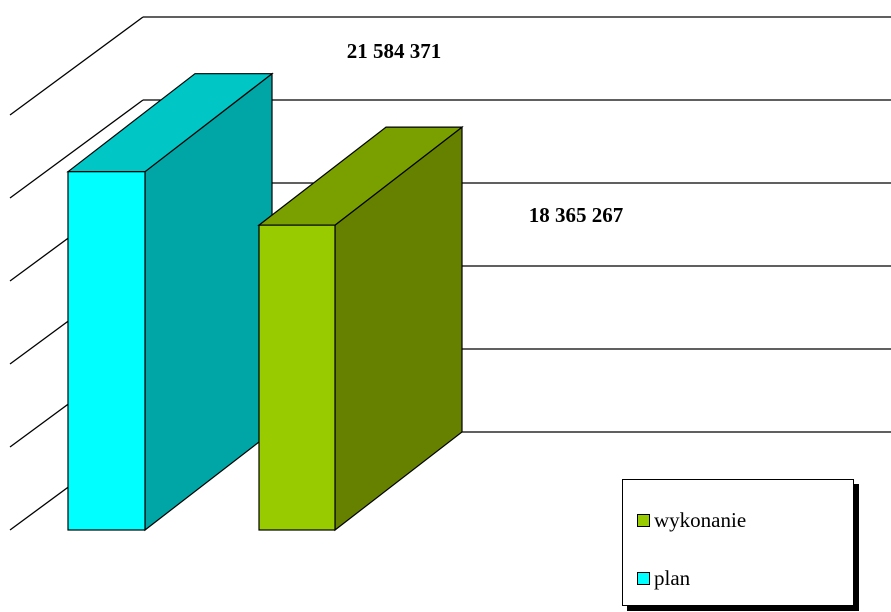  I want to click on legend-swatch-wykonanie, so click(643, 520).